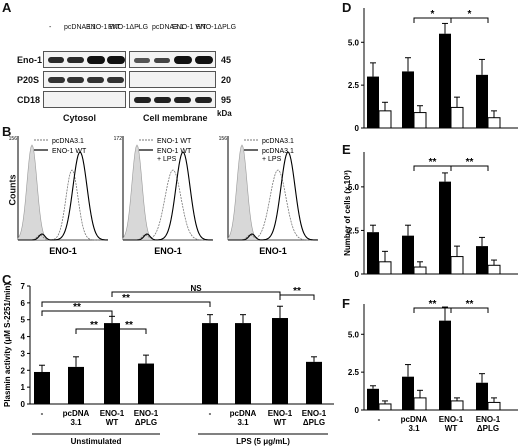 The image size is (520, 448). Describe the element at coordinates (420, 404) in the screenshot. I see `chart-f-bar-open` at that location.